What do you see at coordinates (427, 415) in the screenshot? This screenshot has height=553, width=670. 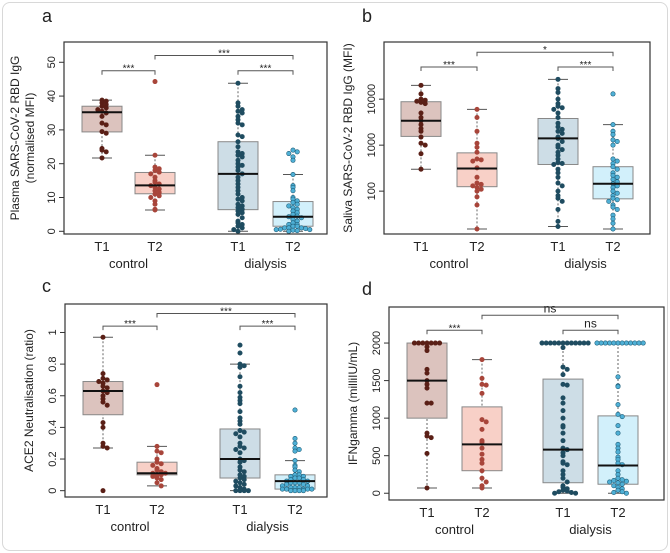 I see `box-control-T1` at bounding box center [427, 415].